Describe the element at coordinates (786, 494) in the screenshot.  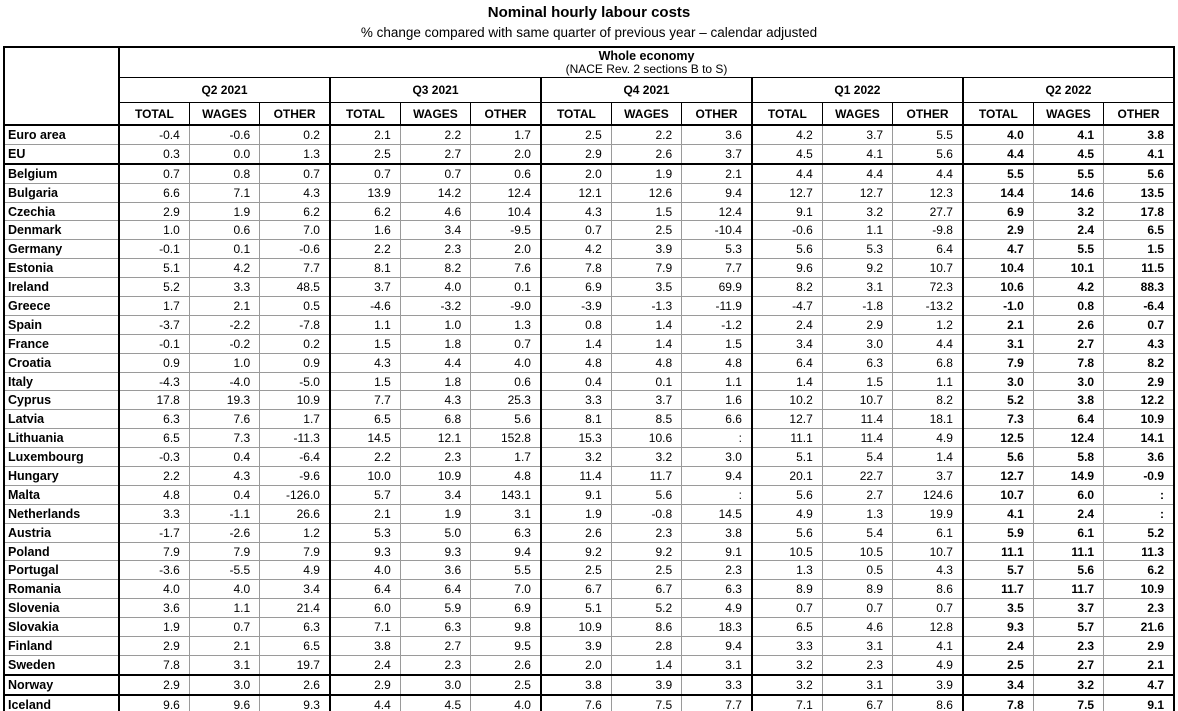
I see `value-cell: 5.6` at that location.